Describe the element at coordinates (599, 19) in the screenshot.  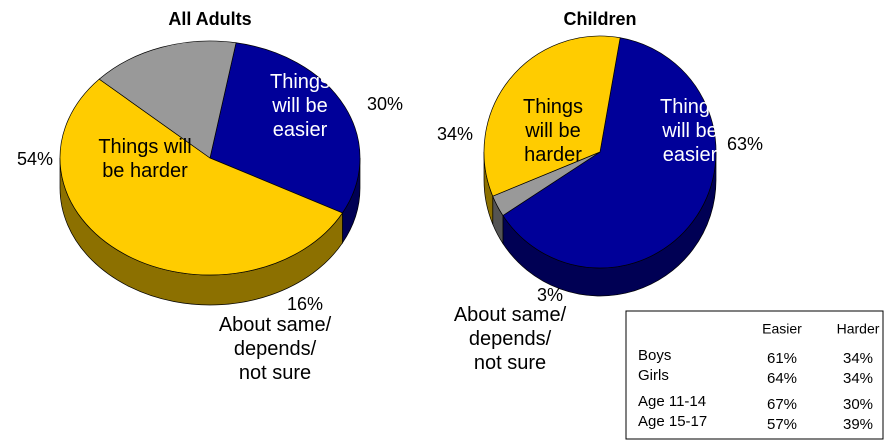
I see `chart-title: Children` at that location.